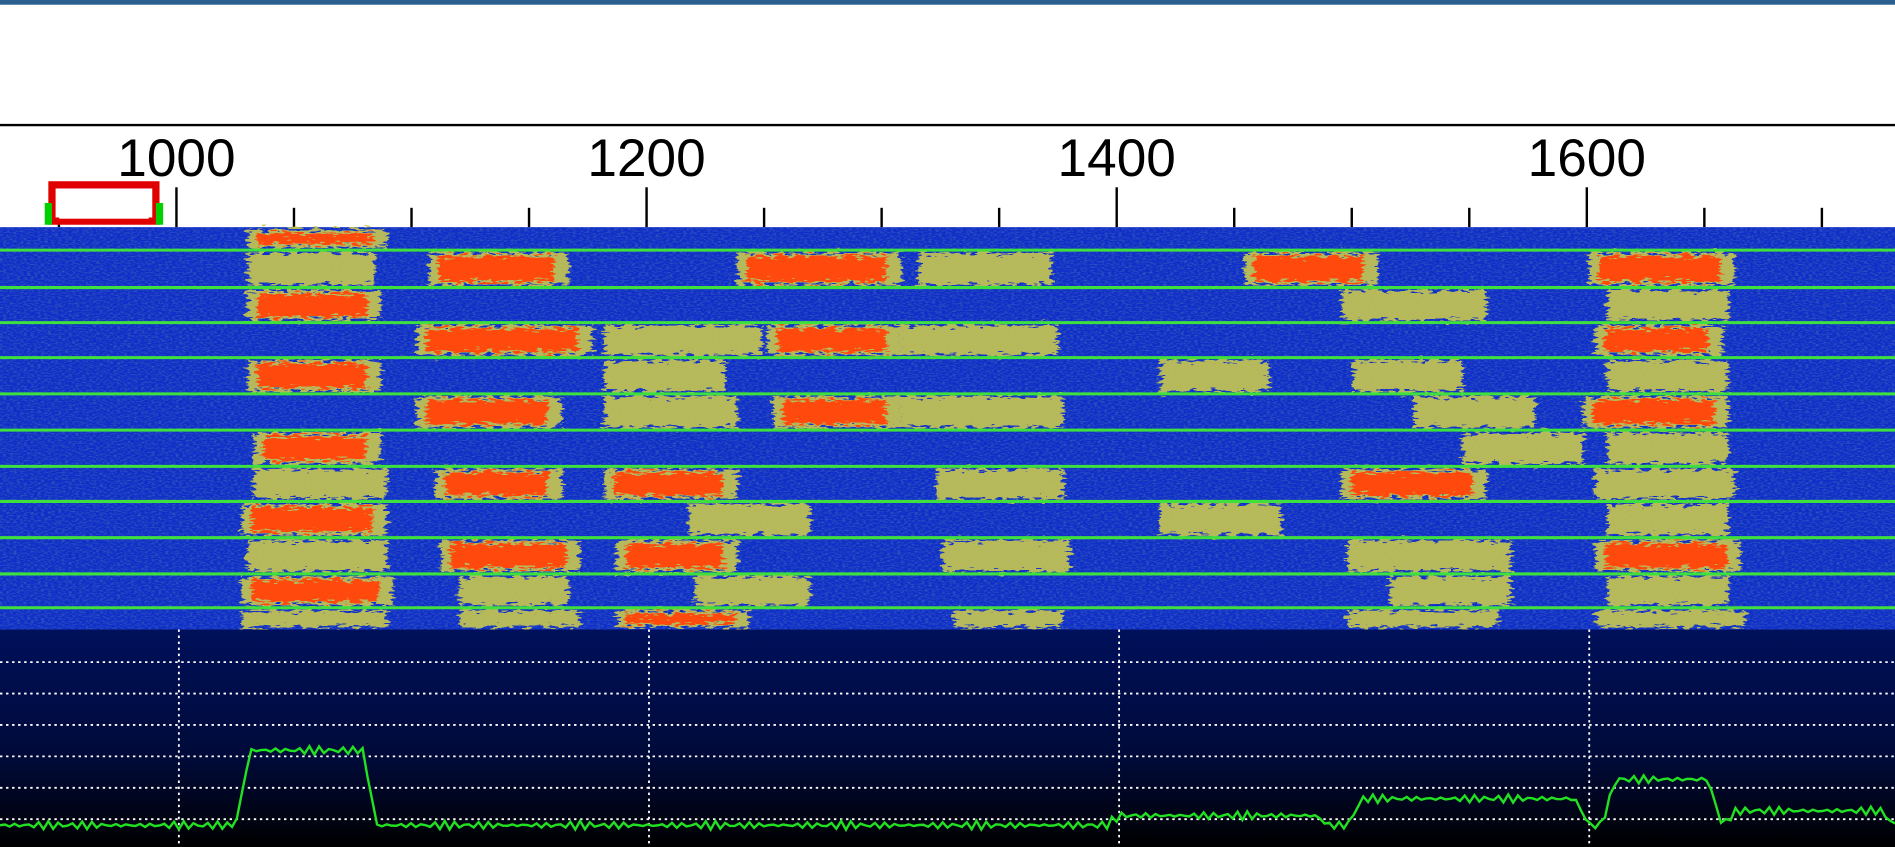 Image resolution: width=1895 pixels, height=847 pixels. Describe the element at coordinates (947, 2) in the screenshot. I see `title-border` at that location.